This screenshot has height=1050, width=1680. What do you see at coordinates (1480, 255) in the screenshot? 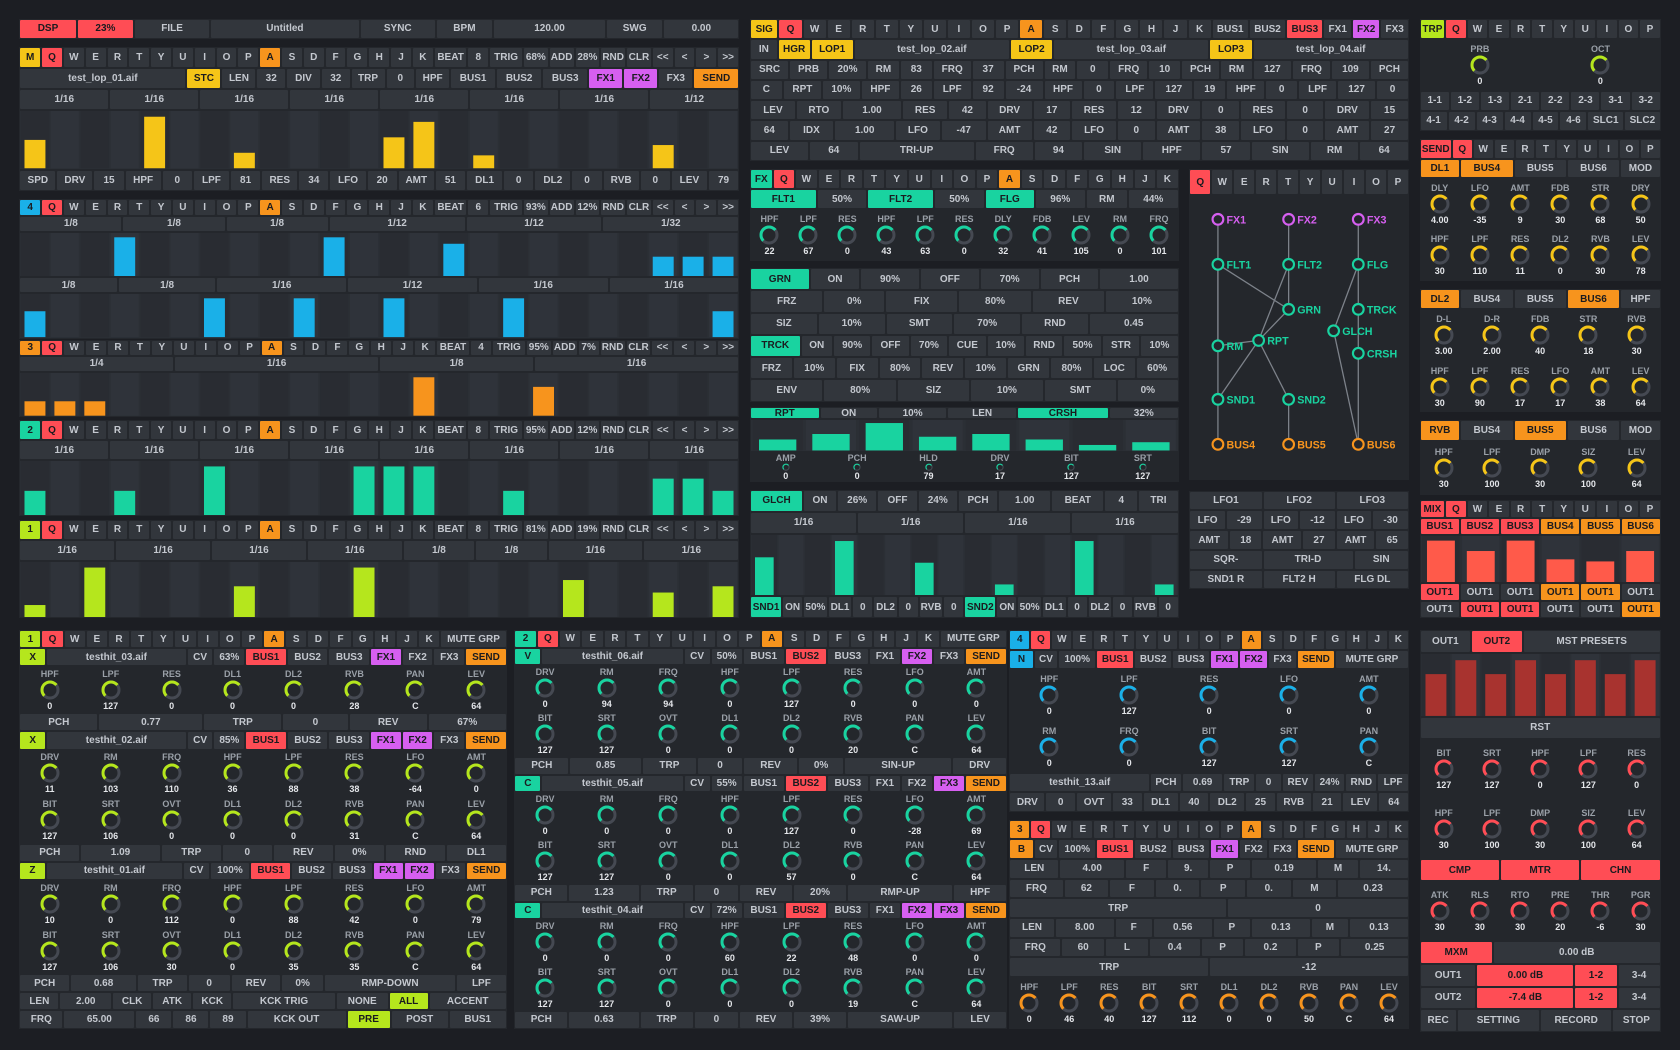
I see `knob: LPF 110` at bounding box center [1480, 255].